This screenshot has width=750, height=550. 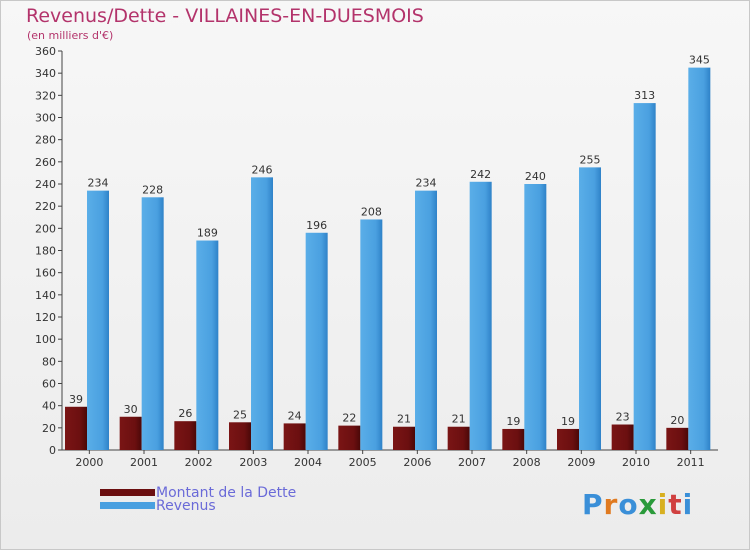 What do you see at coordinates (131, 409) in the screenshot?
I see `value-label-dette: 30` at bounding box center [131, 409].